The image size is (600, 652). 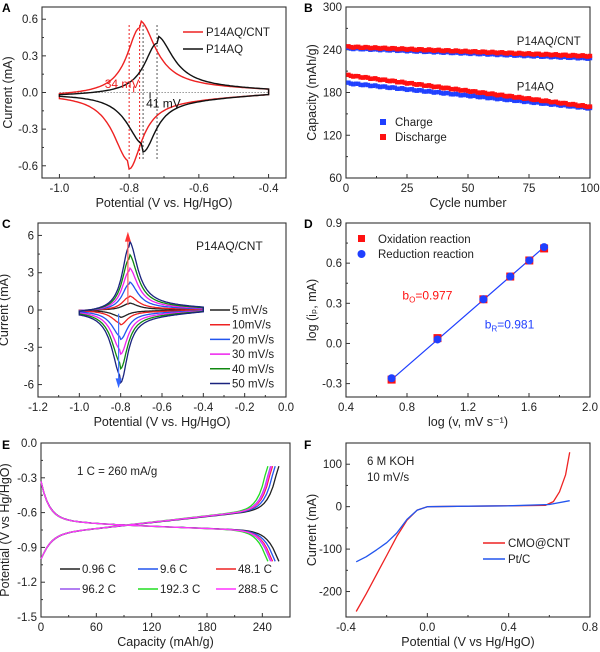 I want to click on x-tick-label: -0.4, so click(x=203, y=408).